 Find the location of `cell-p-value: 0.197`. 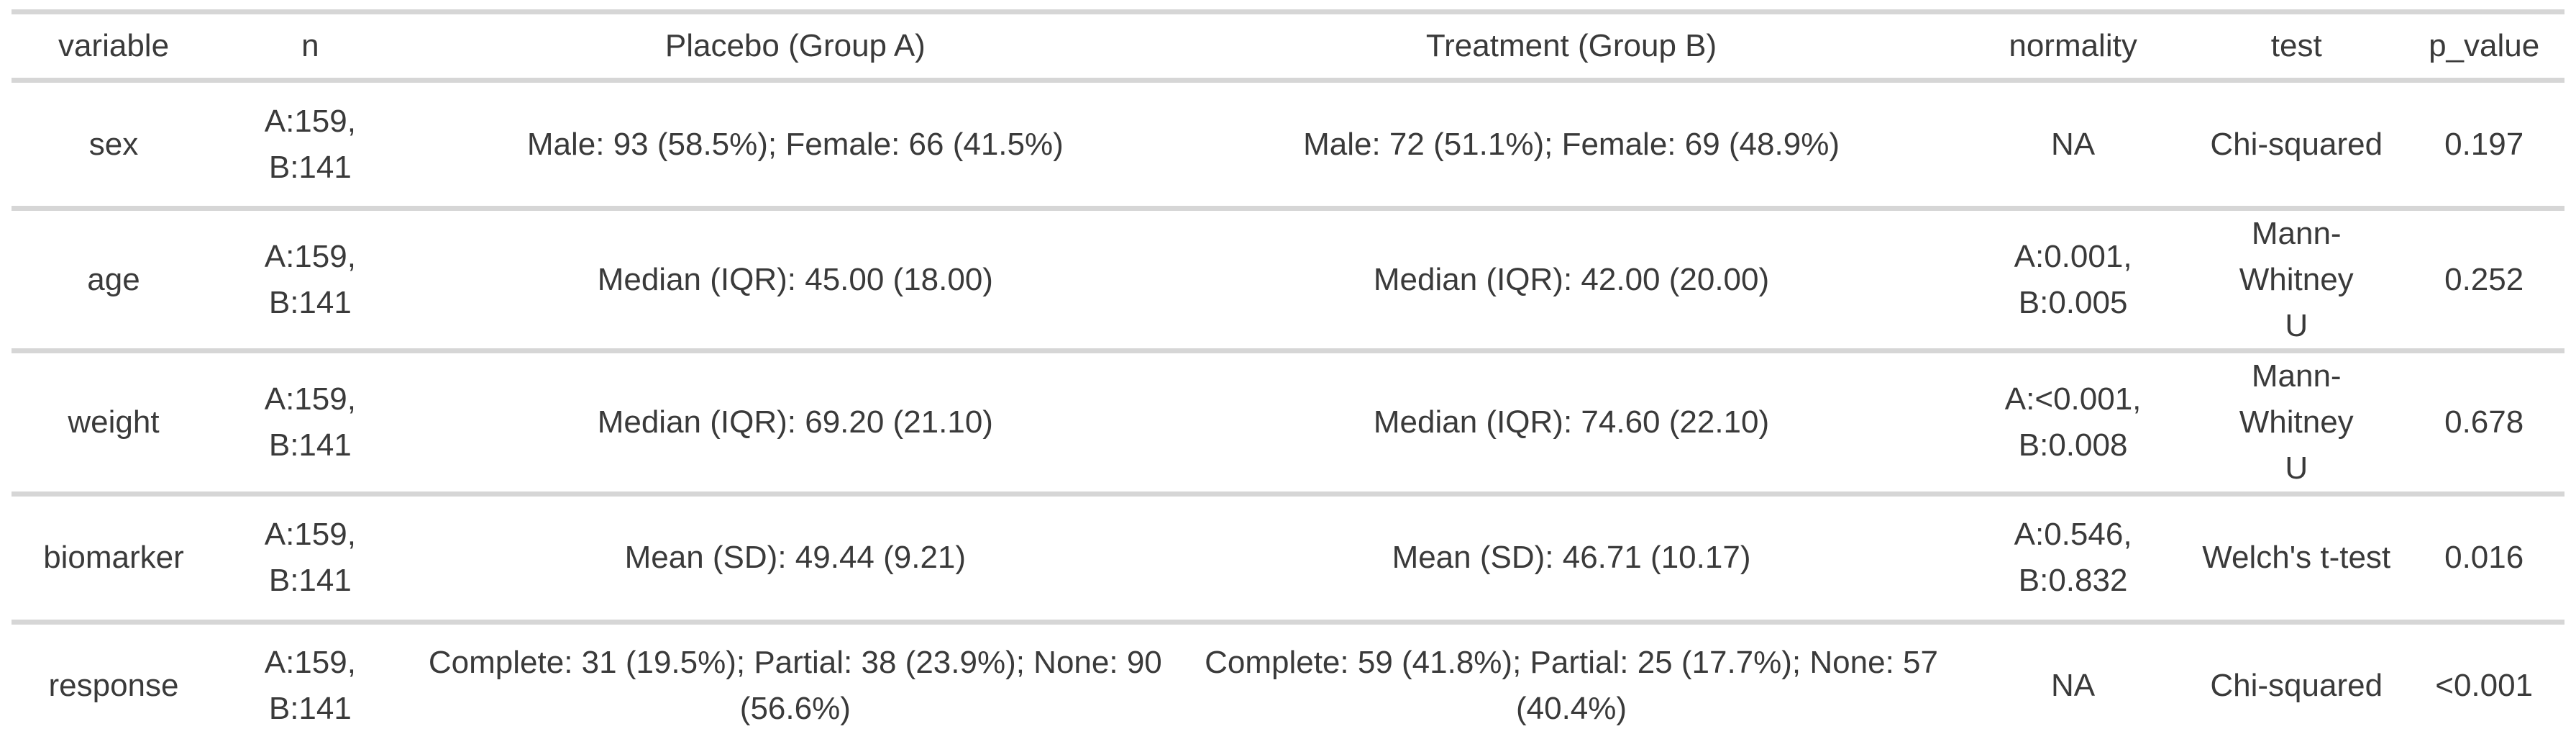

cell-p-value: 0.197 is located at coordinates (2484, 144).